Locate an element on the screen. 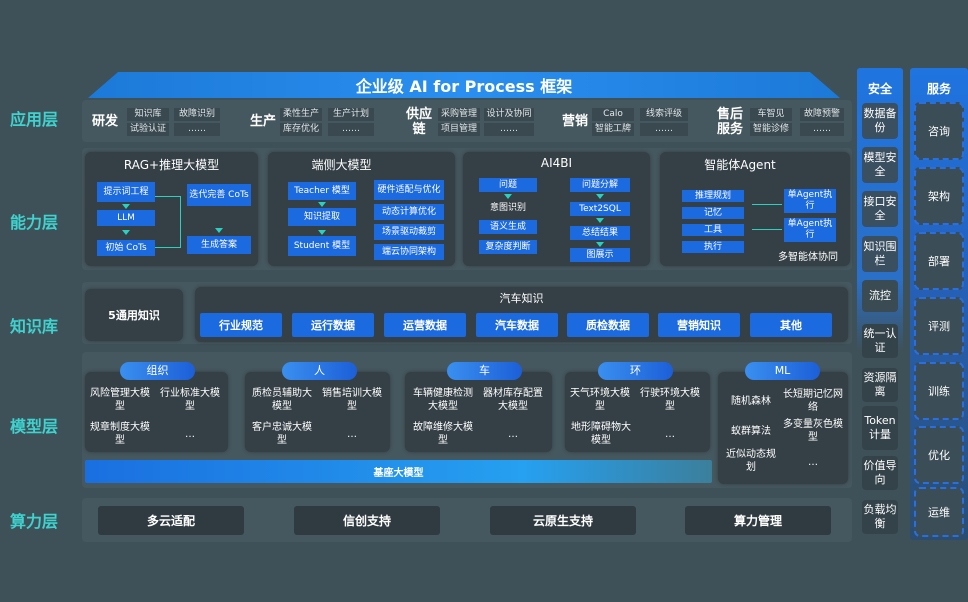 The image size is (968, 602). rag-title: RAG+推理大模型 is located at coordinates (171, 165).